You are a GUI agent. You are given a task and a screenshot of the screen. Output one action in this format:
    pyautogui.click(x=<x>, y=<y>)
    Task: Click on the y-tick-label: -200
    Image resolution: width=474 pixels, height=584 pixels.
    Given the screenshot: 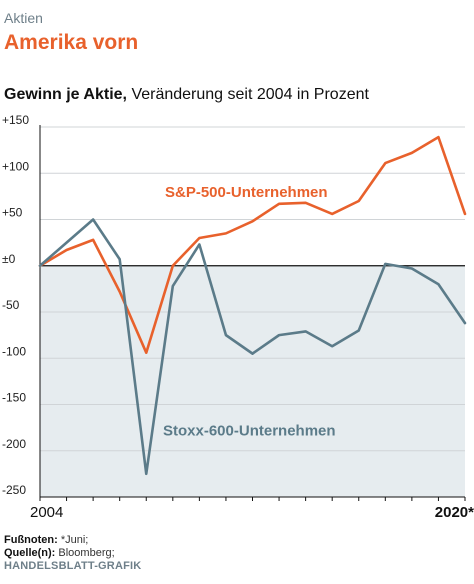 What is the action you would take?
    pyautogui.click(x=14, y=444)
    